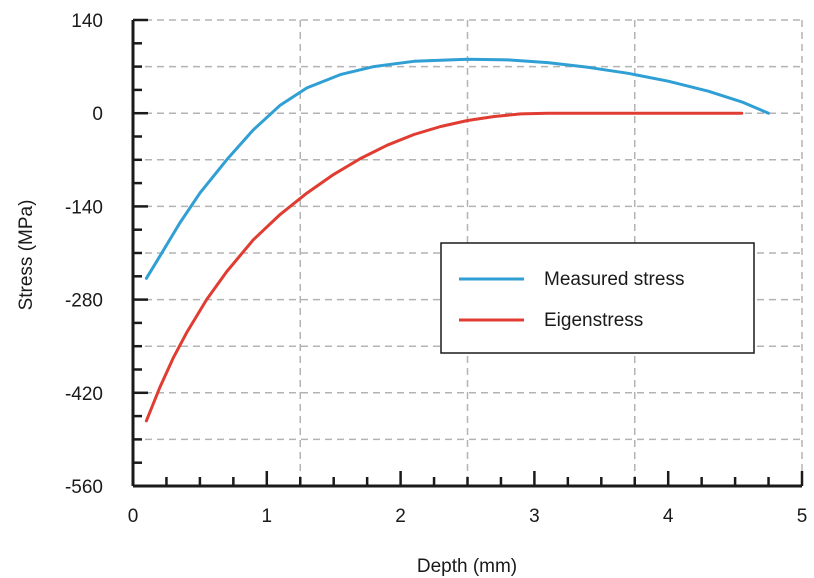 Image resolution: width=814 pixels, height=578 pixels. What do you see at coordinates (400, 516) in the screenshot?
I see `x-tick-label: 2` at bounding box center [400, 516].